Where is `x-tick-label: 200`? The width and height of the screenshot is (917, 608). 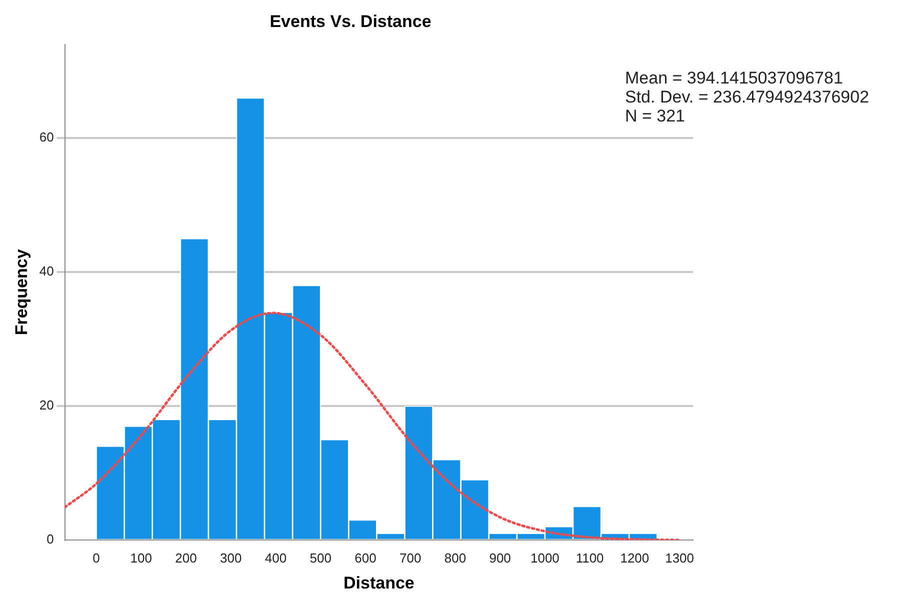
x-tick-label: 200 is located at coordinates (186, 558).